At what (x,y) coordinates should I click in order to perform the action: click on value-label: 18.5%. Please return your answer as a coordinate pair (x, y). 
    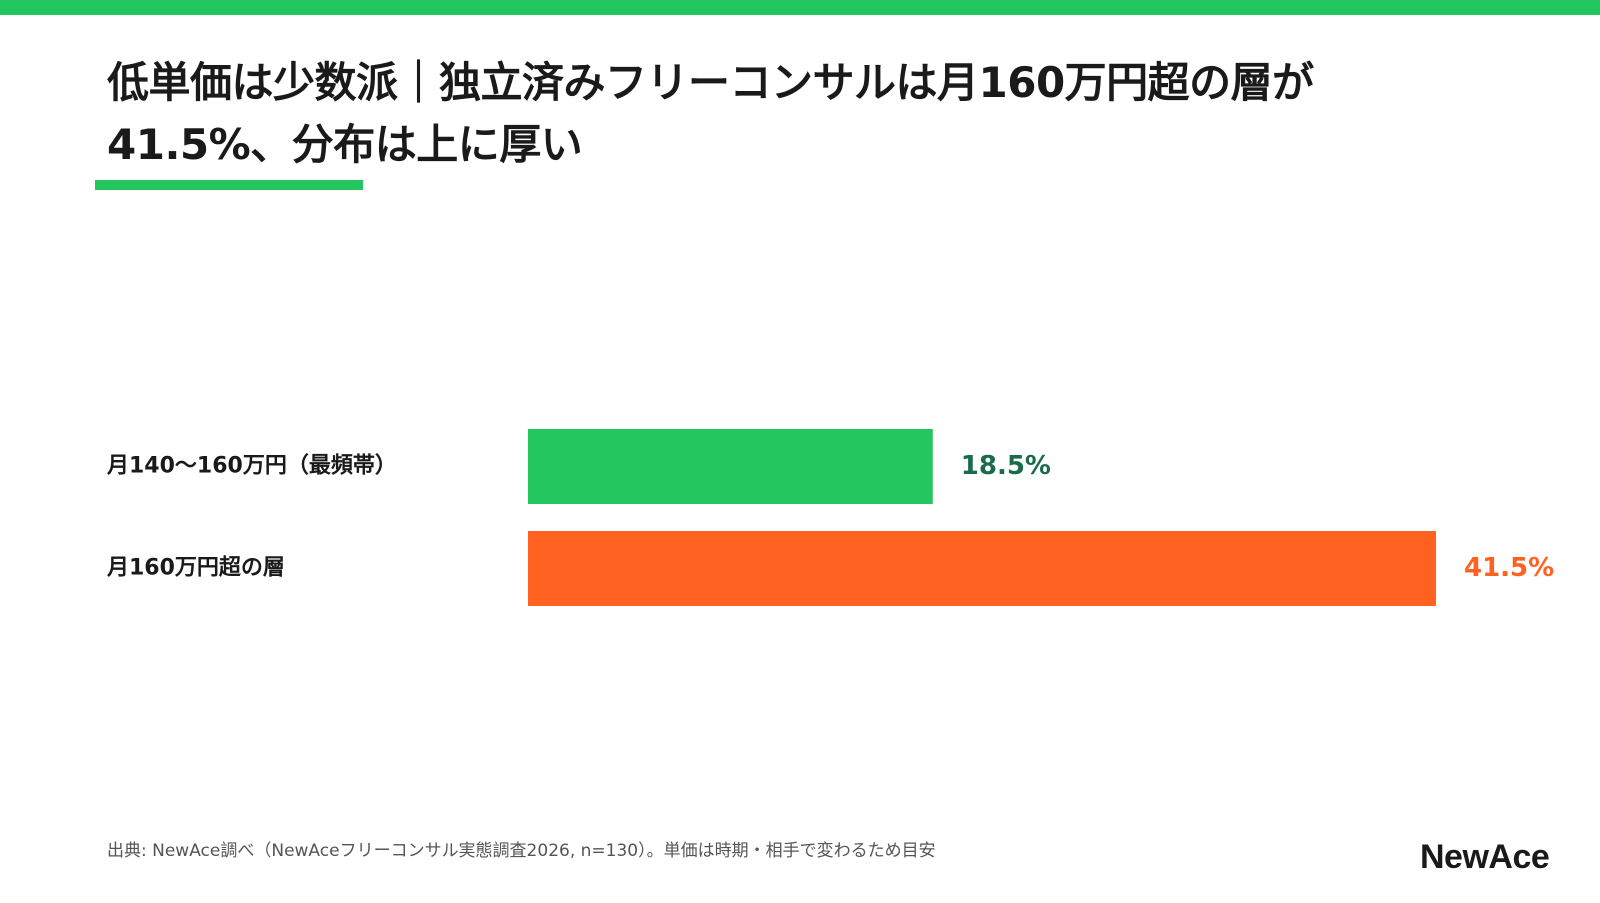
    Looking at the image, I should click on (1006, 466).